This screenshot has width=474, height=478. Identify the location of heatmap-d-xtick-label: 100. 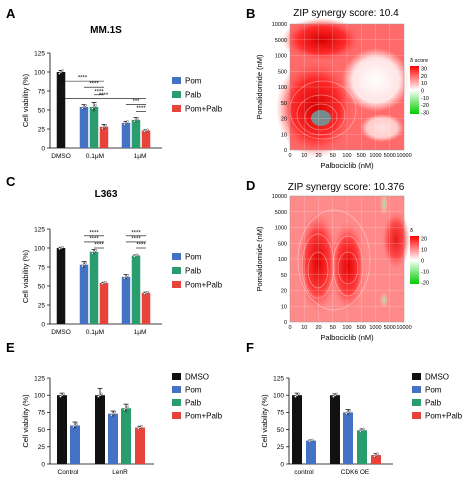
(346, 328).